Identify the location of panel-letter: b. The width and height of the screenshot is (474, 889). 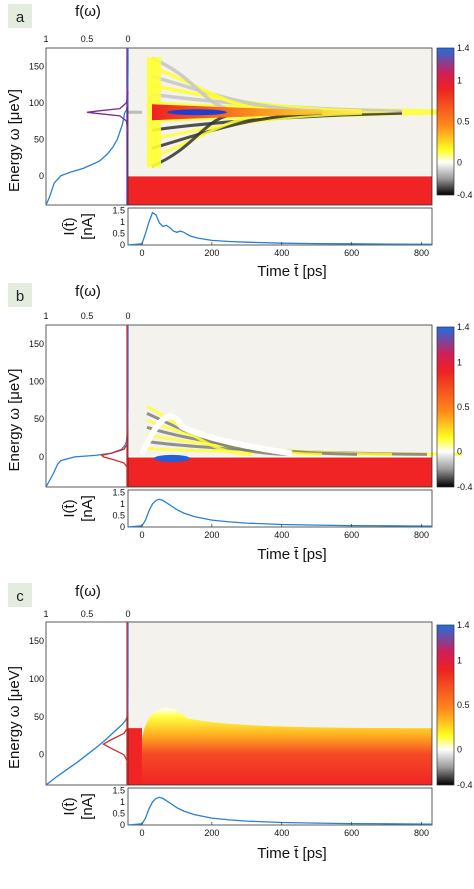
(20, 296).